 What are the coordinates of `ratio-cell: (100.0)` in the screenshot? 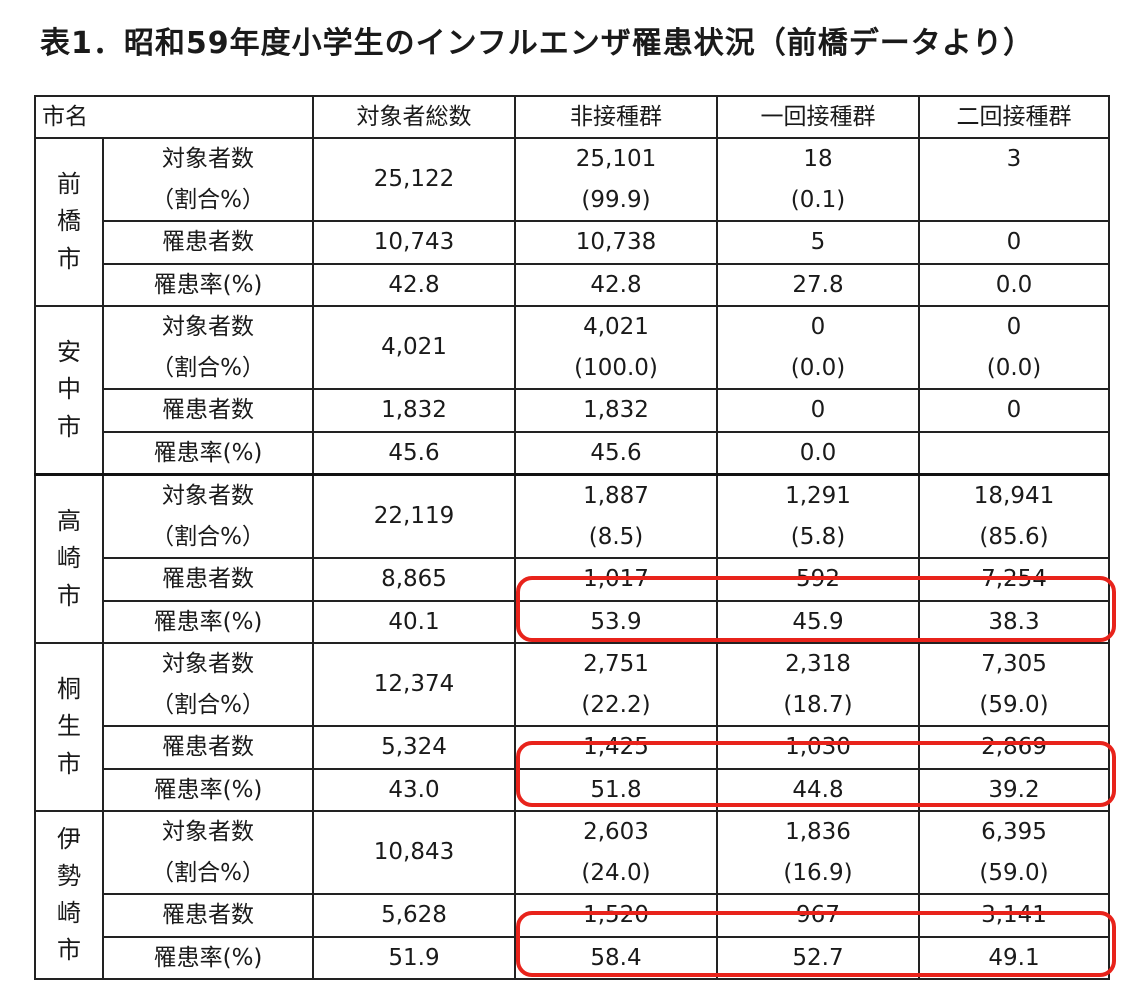 It's located at (616, 368).